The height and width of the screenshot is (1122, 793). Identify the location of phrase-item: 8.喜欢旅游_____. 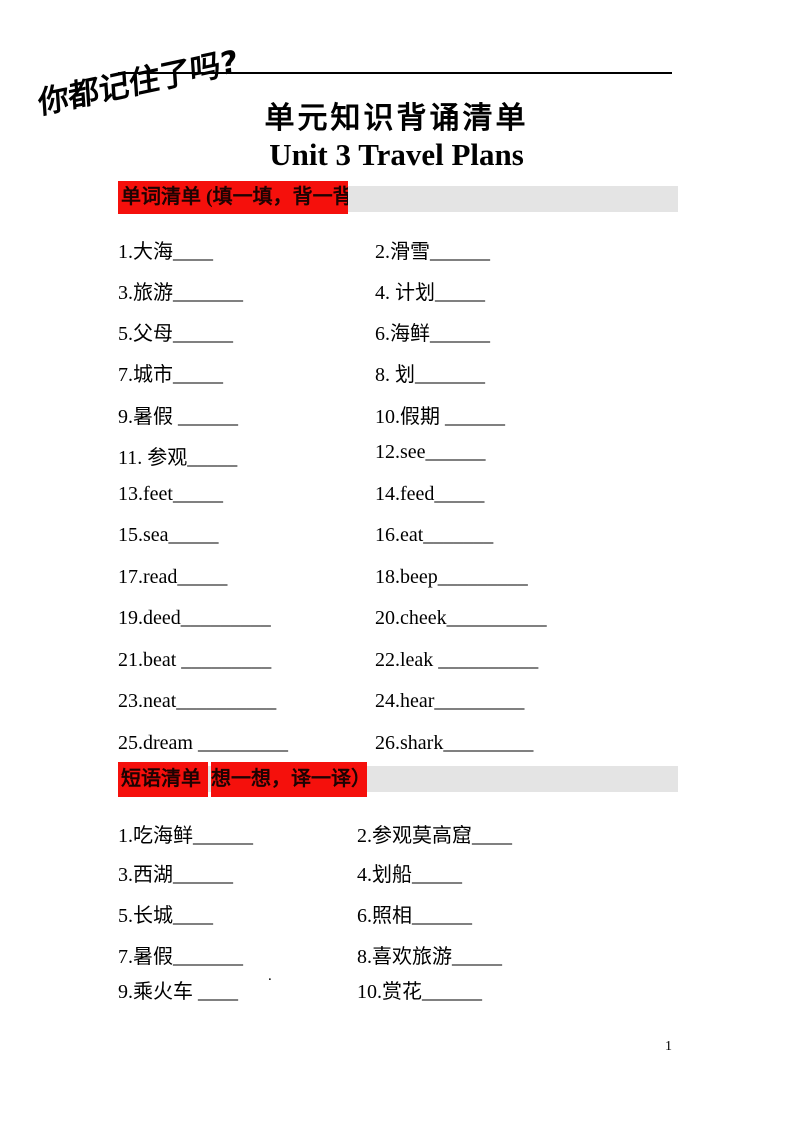
(429, 957).